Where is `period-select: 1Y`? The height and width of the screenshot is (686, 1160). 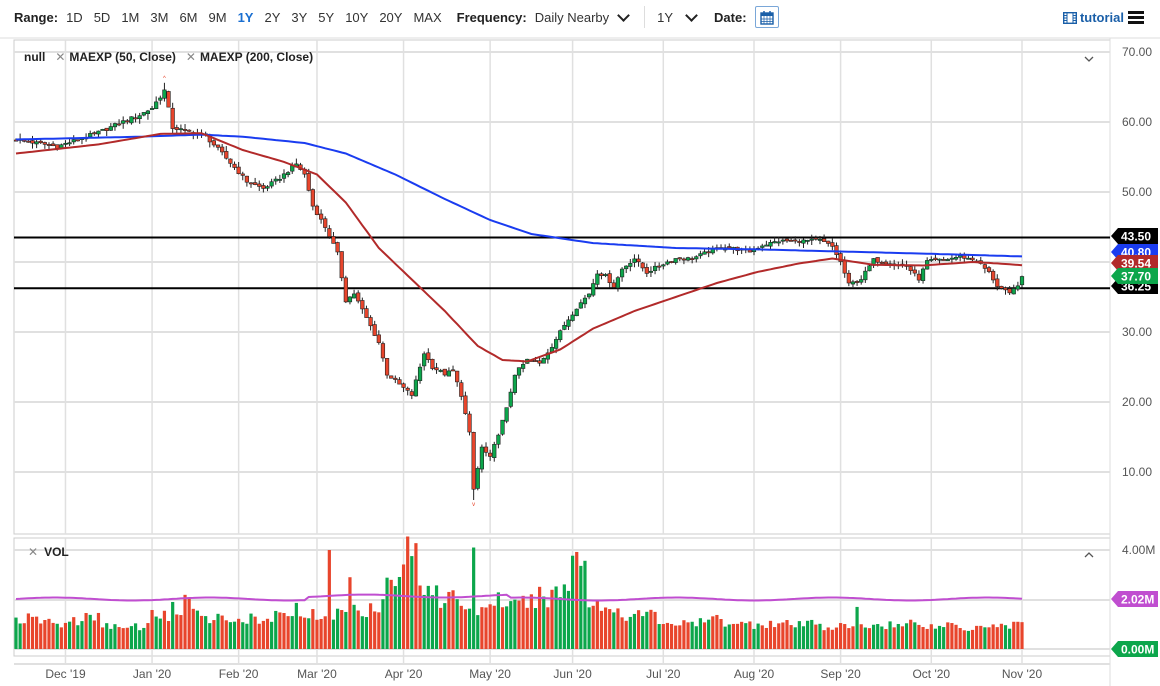 period-select: 1Y is located at coordinates (665, 17).